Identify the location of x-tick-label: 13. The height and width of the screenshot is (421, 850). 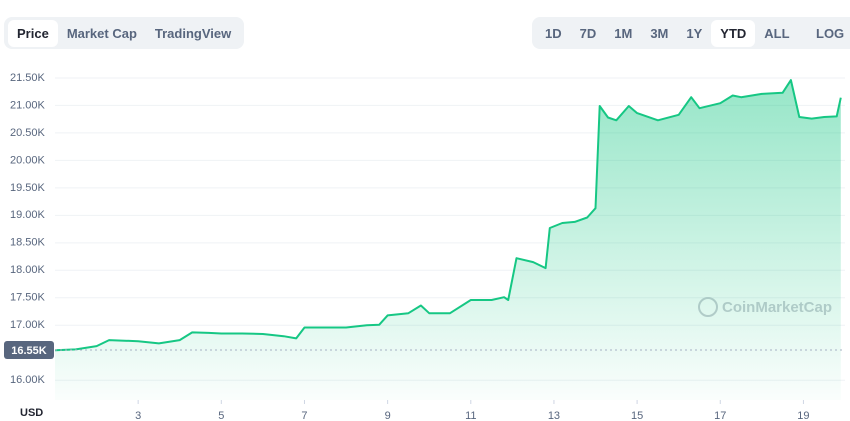
(554, 415).